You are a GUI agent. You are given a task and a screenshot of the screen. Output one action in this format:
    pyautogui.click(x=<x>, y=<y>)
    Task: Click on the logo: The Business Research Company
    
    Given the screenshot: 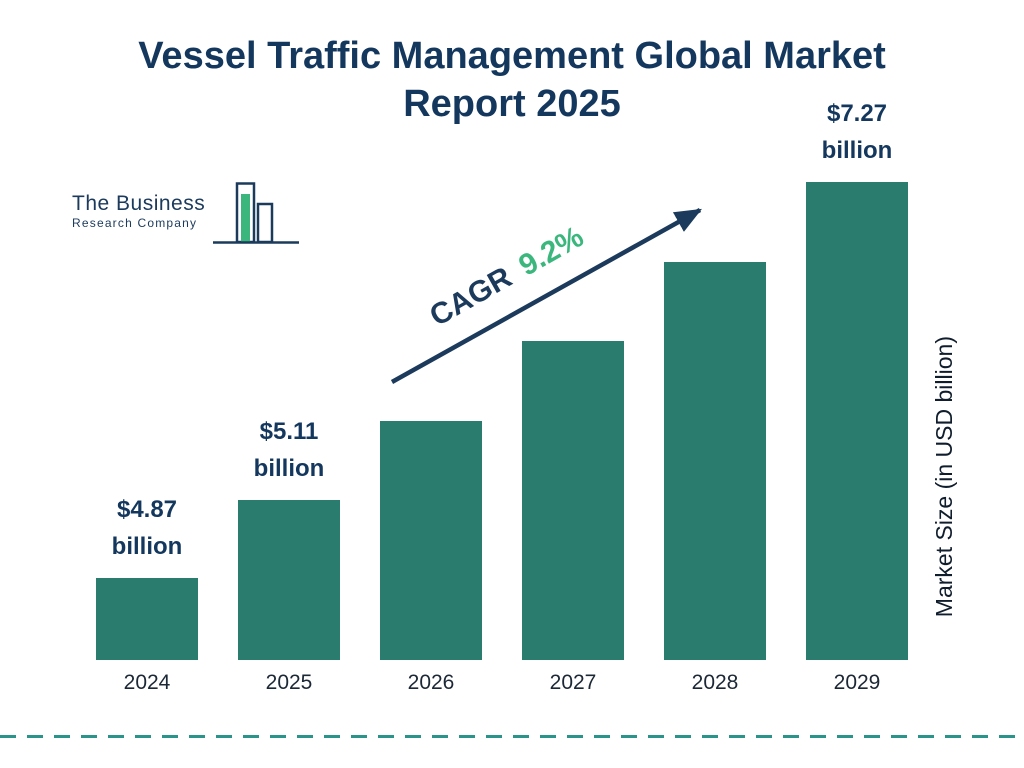 What is the action you would take?
    pyautogui.click(x=186, y=213)
    